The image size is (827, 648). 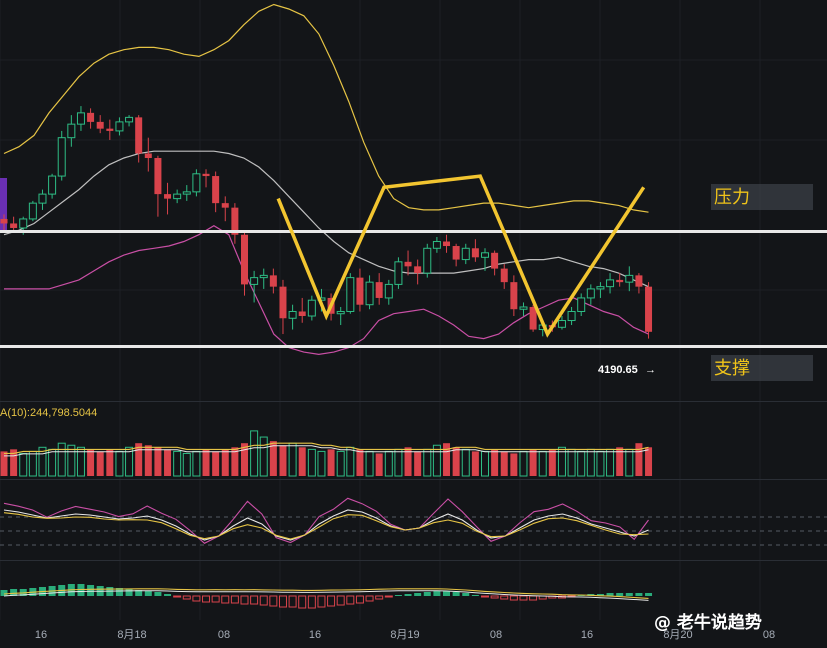 What do you see at coordinates (405, 635) in the screenshot?
I see `x-axis: 16 8月18 08 16 8月19 08 16 8月20 08` at bounding box center [405, 635].